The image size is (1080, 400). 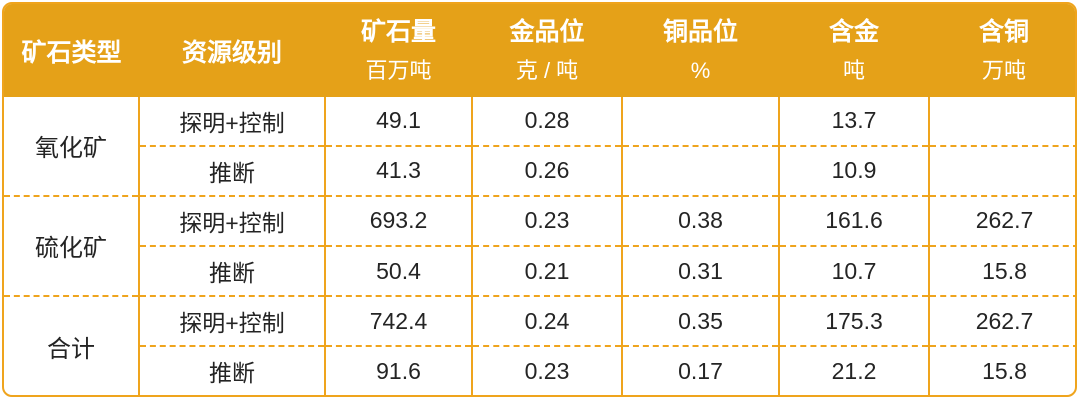 I want to click on header-gold-grade-title: 金品位, so click(x=547, y=31).